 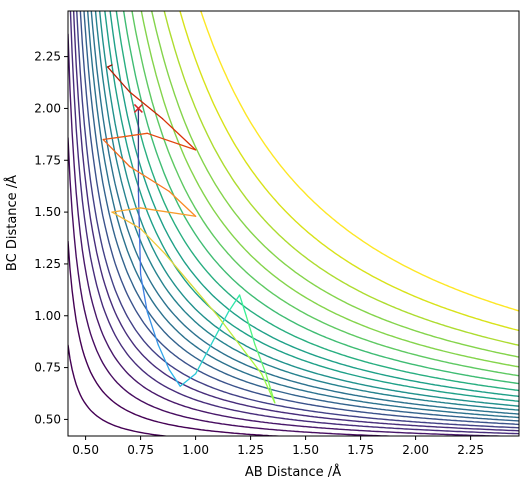 I want to click on x-tick-label: 2.00, so click(x=415, y=450).